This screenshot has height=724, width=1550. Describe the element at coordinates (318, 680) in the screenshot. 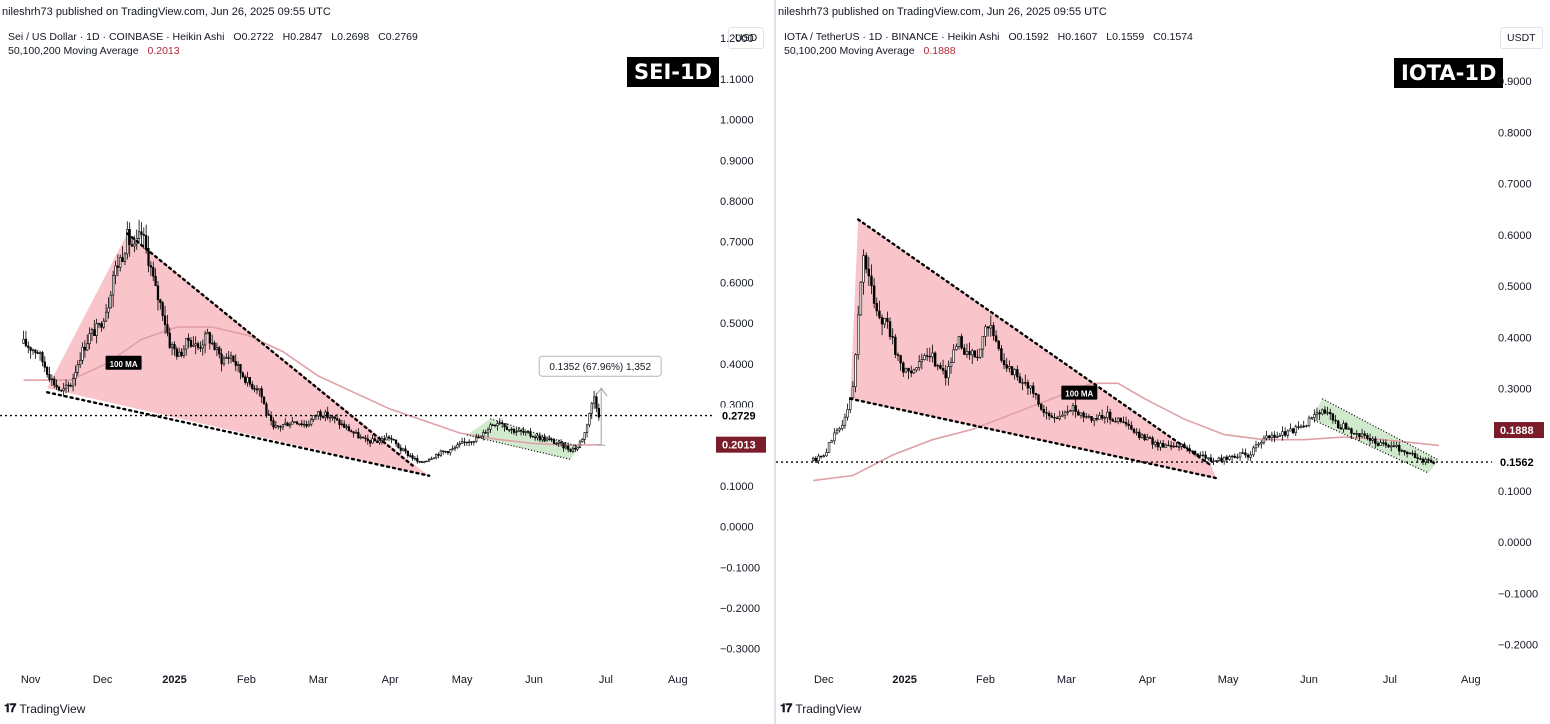

I see `sei-x-tick-label: Mar` at that location.